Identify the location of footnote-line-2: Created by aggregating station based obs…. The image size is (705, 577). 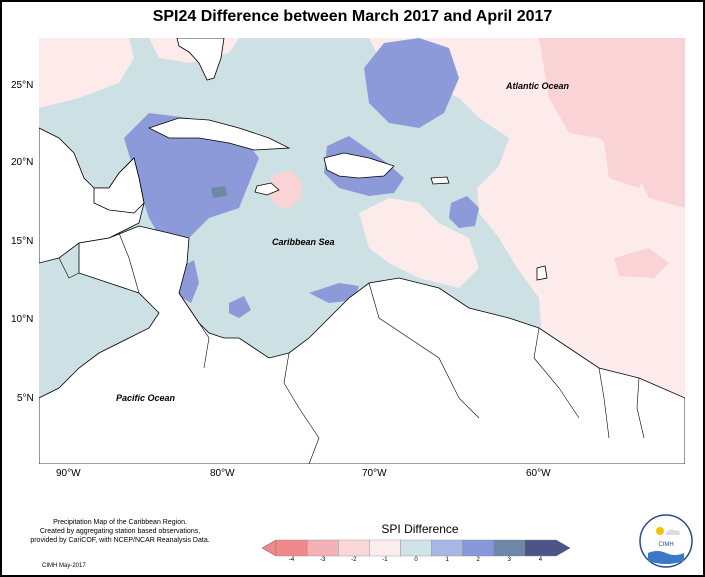
(120, 531).